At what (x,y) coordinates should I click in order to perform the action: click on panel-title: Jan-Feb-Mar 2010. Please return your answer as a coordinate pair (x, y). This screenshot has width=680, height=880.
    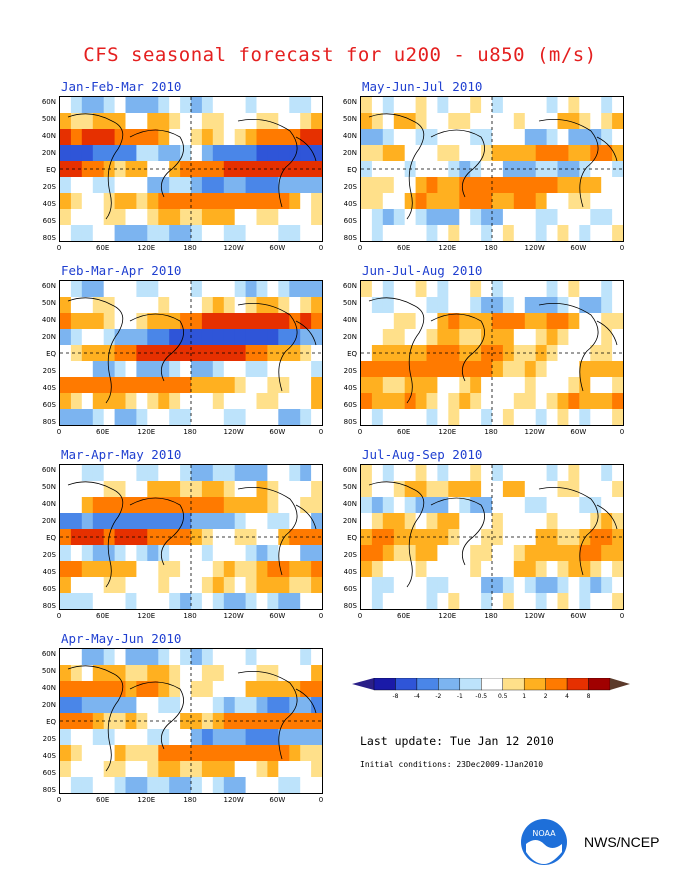
    Looking at the image, I should click on (121, 86).